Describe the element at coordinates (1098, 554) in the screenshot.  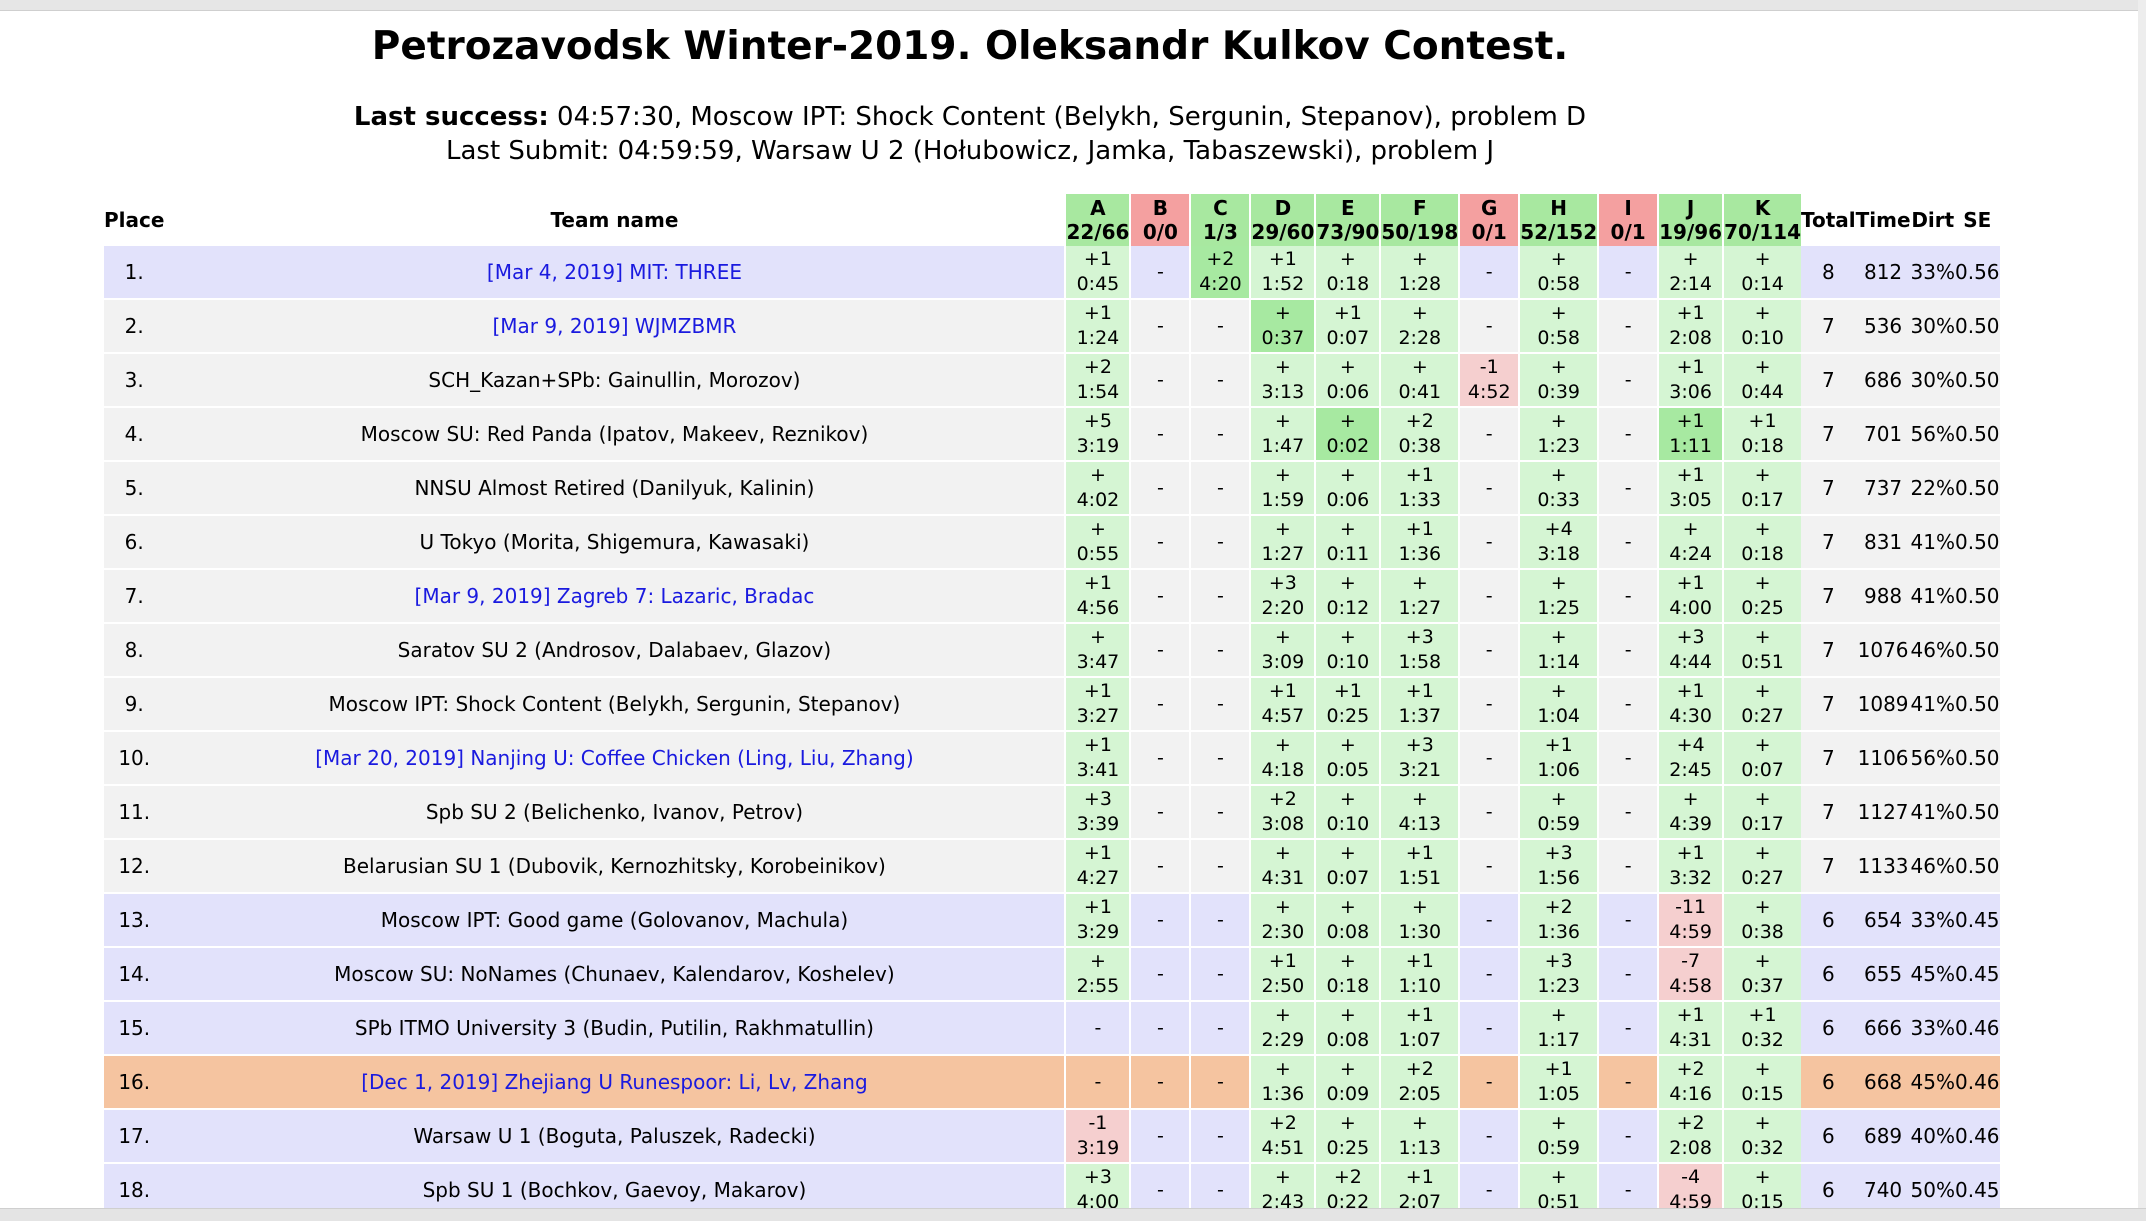
I see `solve-time: 0:55` at that location.